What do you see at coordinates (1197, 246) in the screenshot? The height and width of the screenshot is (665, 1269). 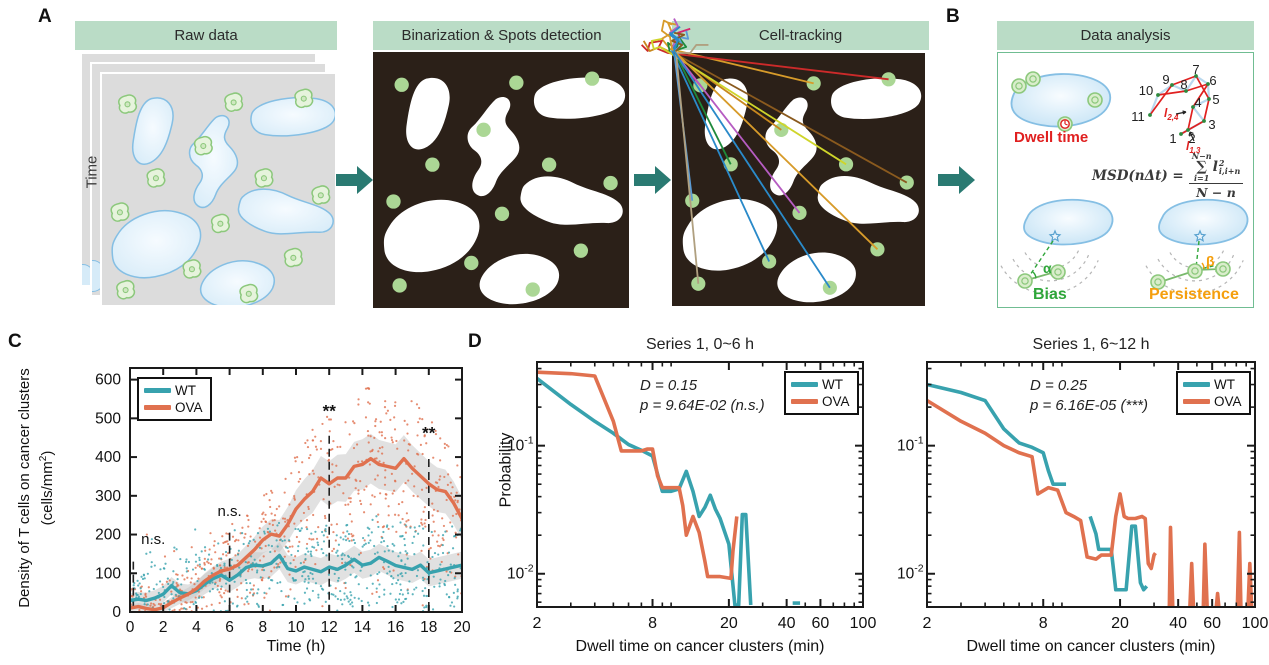 I see `persistence-illustration: β` at bounding box center [1197, 246].